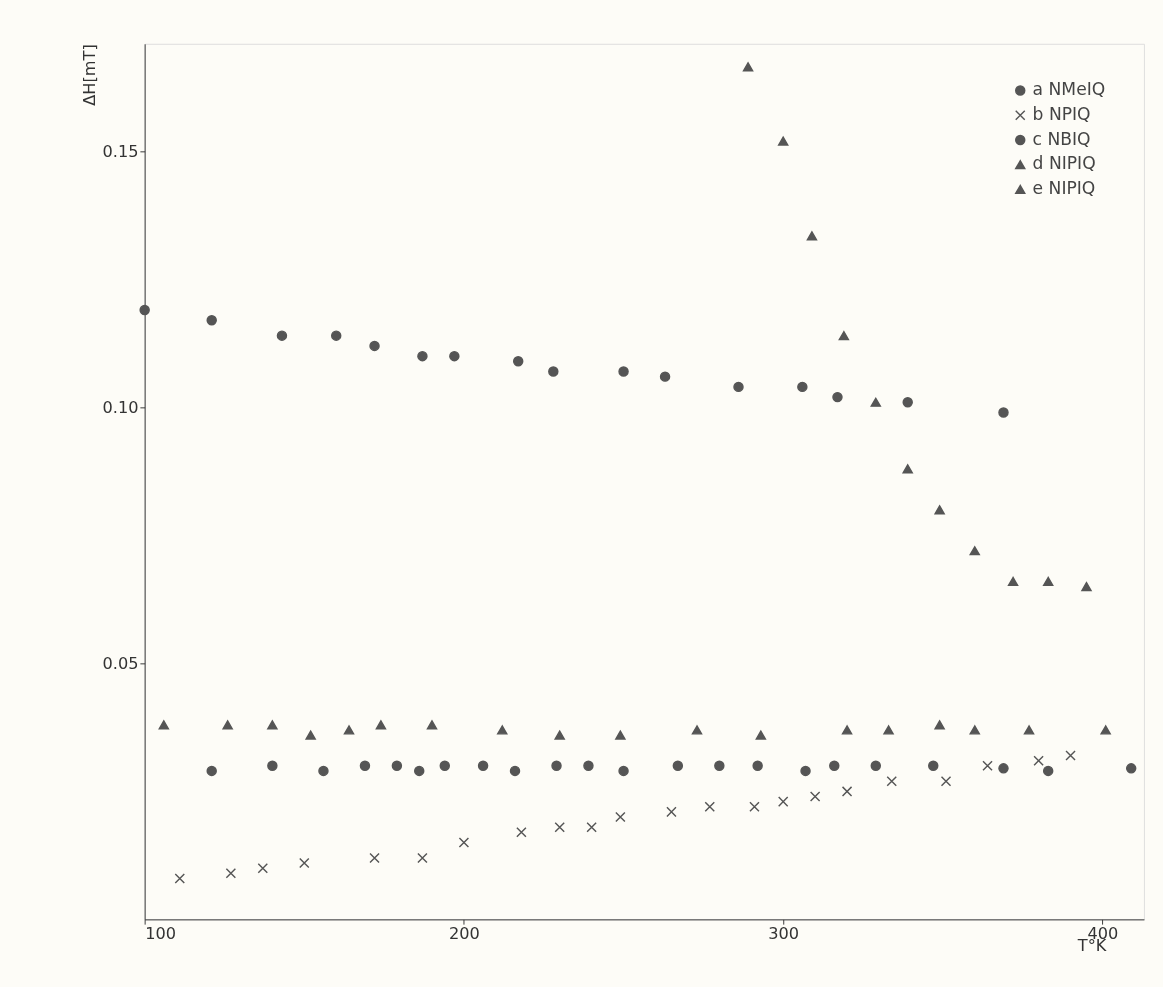  Describe the element at coordinates (120, 407) in the screenshot. I see `y-tick-label: 0.10` at that location.